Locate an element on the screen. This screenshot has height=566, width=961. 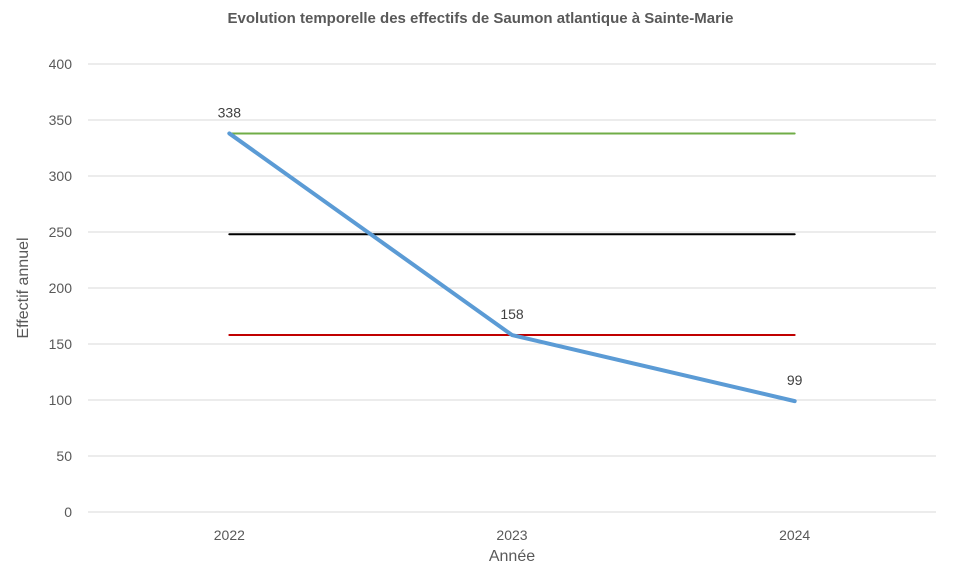
y-tick-label: 350 is located at coordinates (61, 120).